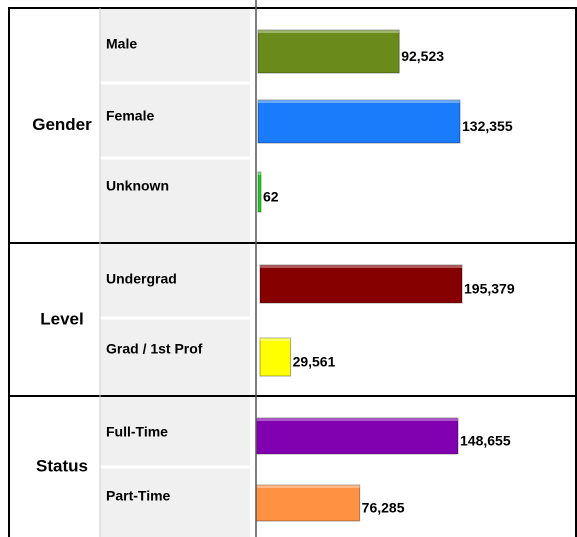 This screenshot has width=577, height=537. I want to click on value-label: 62, so click(271, 197).